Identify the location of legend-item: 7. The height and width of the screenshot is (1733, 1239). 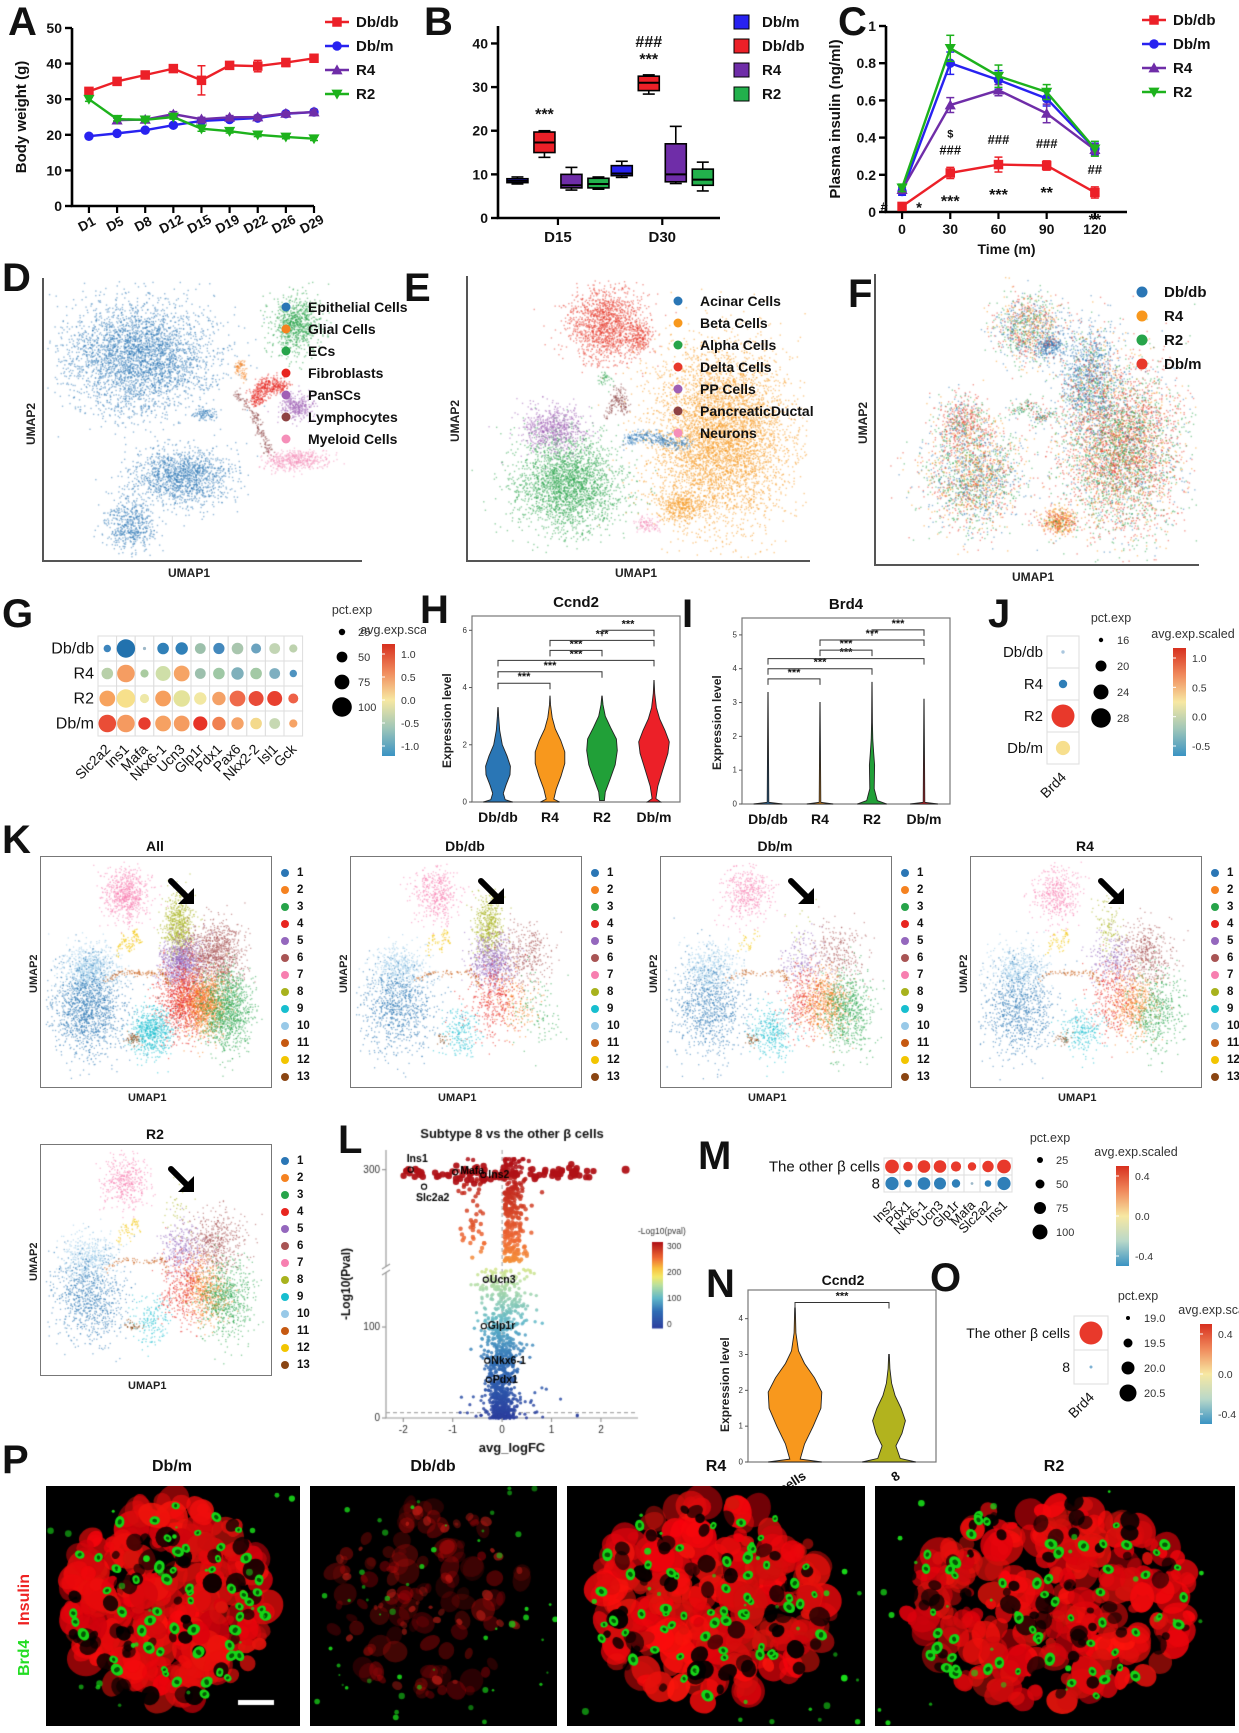
(915, 974).